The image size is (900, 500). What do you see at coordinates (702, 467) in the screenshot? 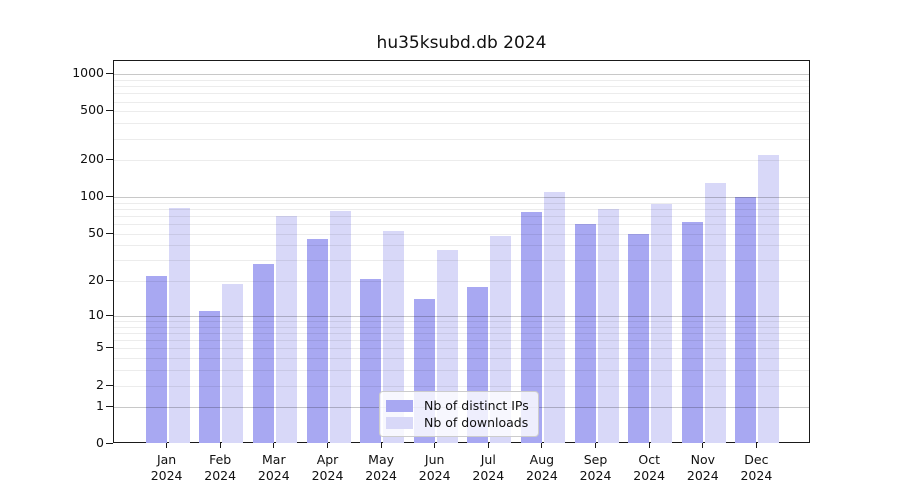
I see `x-tick-label-nov: Nov 2024` at bounding box center [702, 467].